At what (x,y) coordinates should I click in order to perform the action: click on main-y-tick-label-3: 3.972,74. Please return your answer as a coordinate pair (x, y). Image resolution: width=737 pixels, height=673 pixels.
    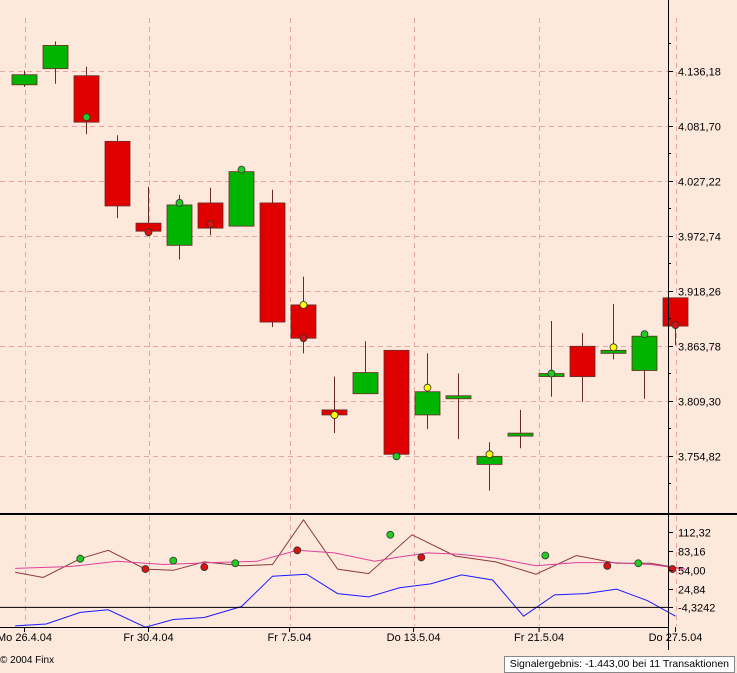
    Looking at the image, I should click on (699, 238).